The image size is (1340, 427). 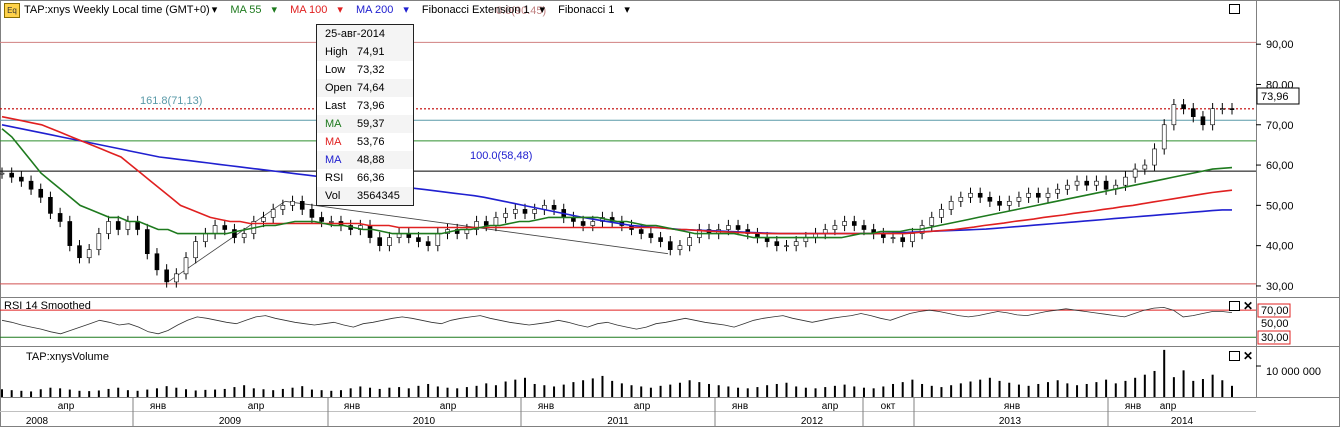 What do you see at coordinates (336, 52) in the screenshot?
I see `tooltip-key: High` at bounding box center [336, 52].